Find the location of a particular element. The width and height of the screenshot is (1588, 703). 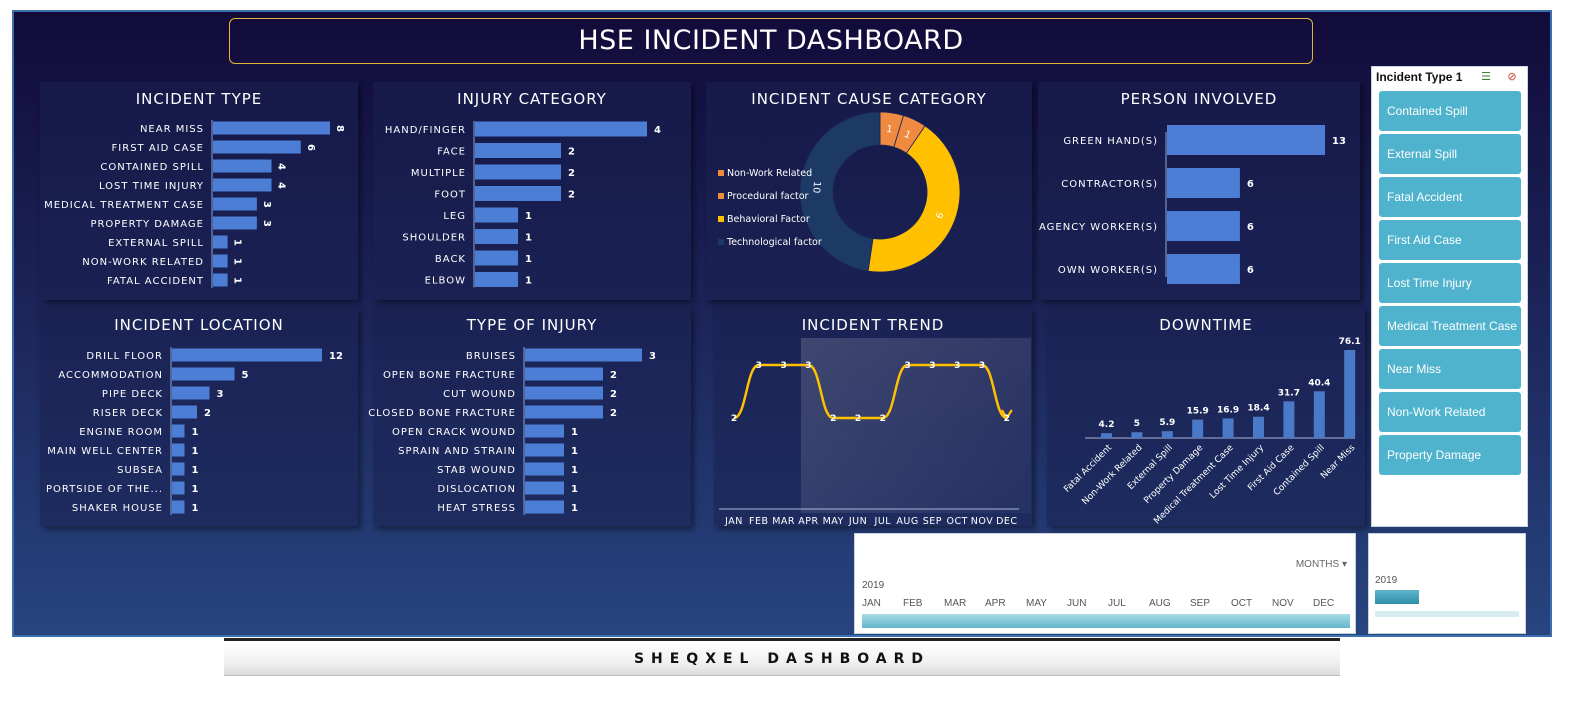

category-label: FATAL ACCIDENT is located at coordinates (155, 281).